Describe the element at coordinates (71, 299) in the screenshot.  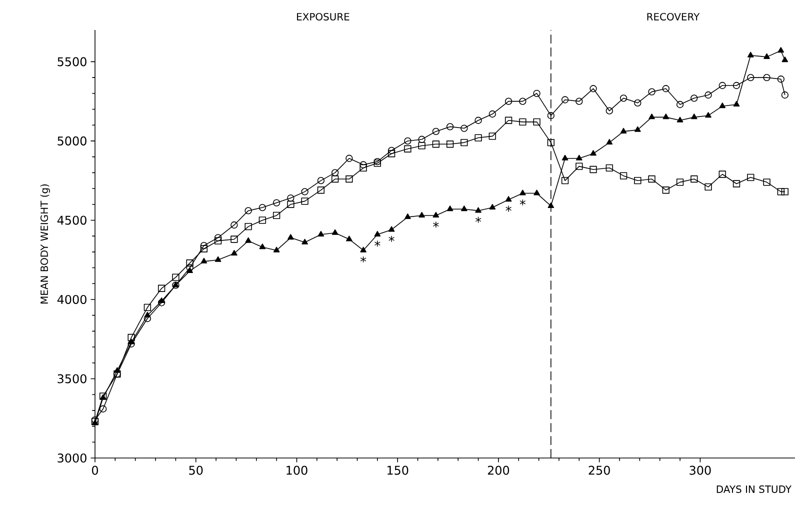
I see `y-tick-label: 4000` at that location.